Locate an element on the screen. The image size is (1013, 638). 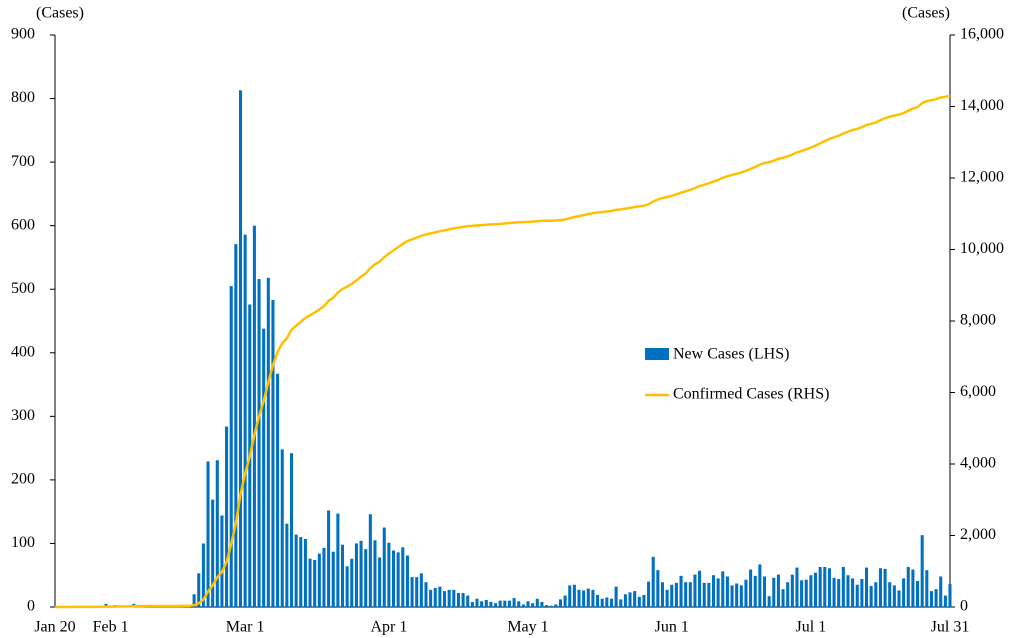
y-tick-label: 0 is located at coordinates (31, 606).